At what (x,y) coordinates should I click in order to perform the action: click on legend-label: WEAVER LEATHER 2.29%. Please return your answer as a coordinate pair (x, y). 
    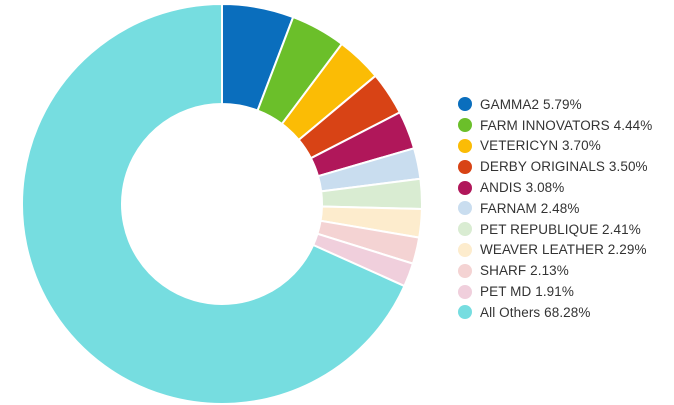
    Looking at the image, I should click on (563, 250).